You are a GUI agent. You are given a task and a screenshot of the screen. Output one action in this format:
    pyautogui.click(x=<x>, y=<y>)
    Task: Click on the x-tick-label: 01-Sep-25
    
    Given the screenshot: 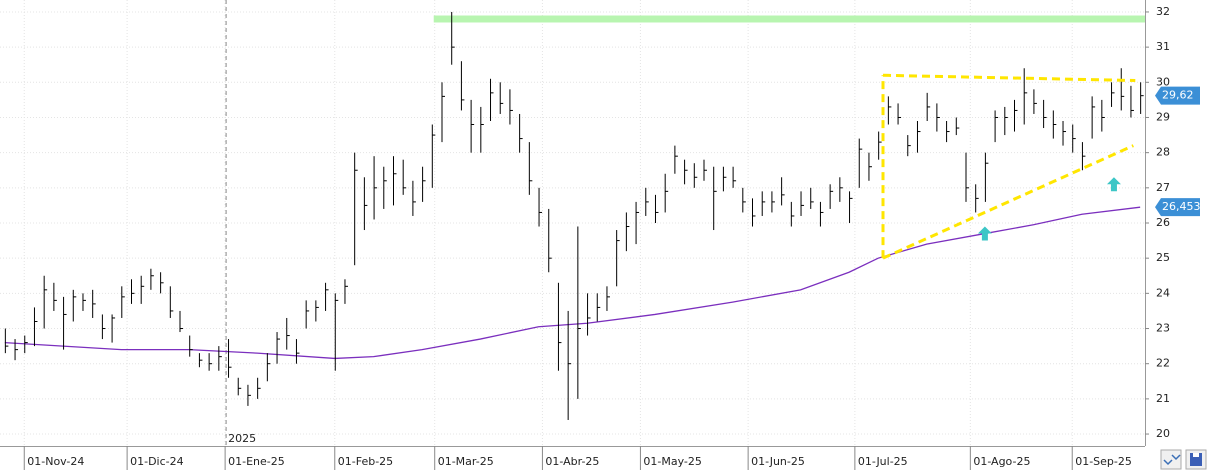 What is the action you would take?
    pyautogui.click(x=1103, y=461)
    